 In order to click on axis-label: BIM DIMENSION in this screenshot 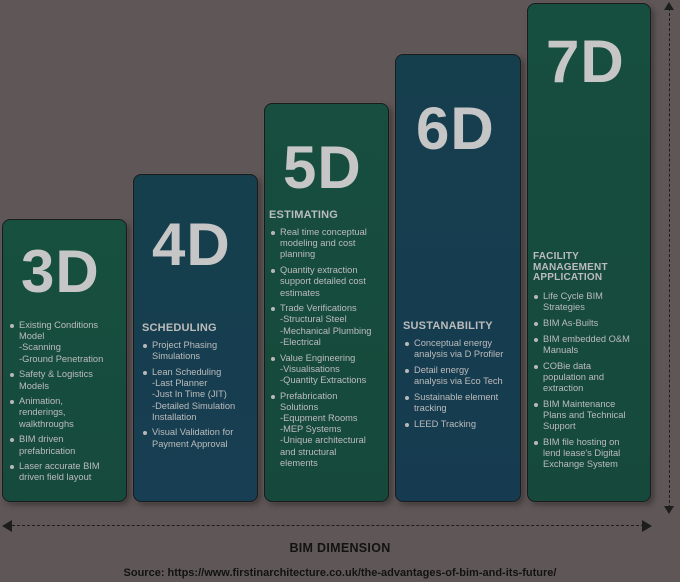, I will do `click(340, 548)`.